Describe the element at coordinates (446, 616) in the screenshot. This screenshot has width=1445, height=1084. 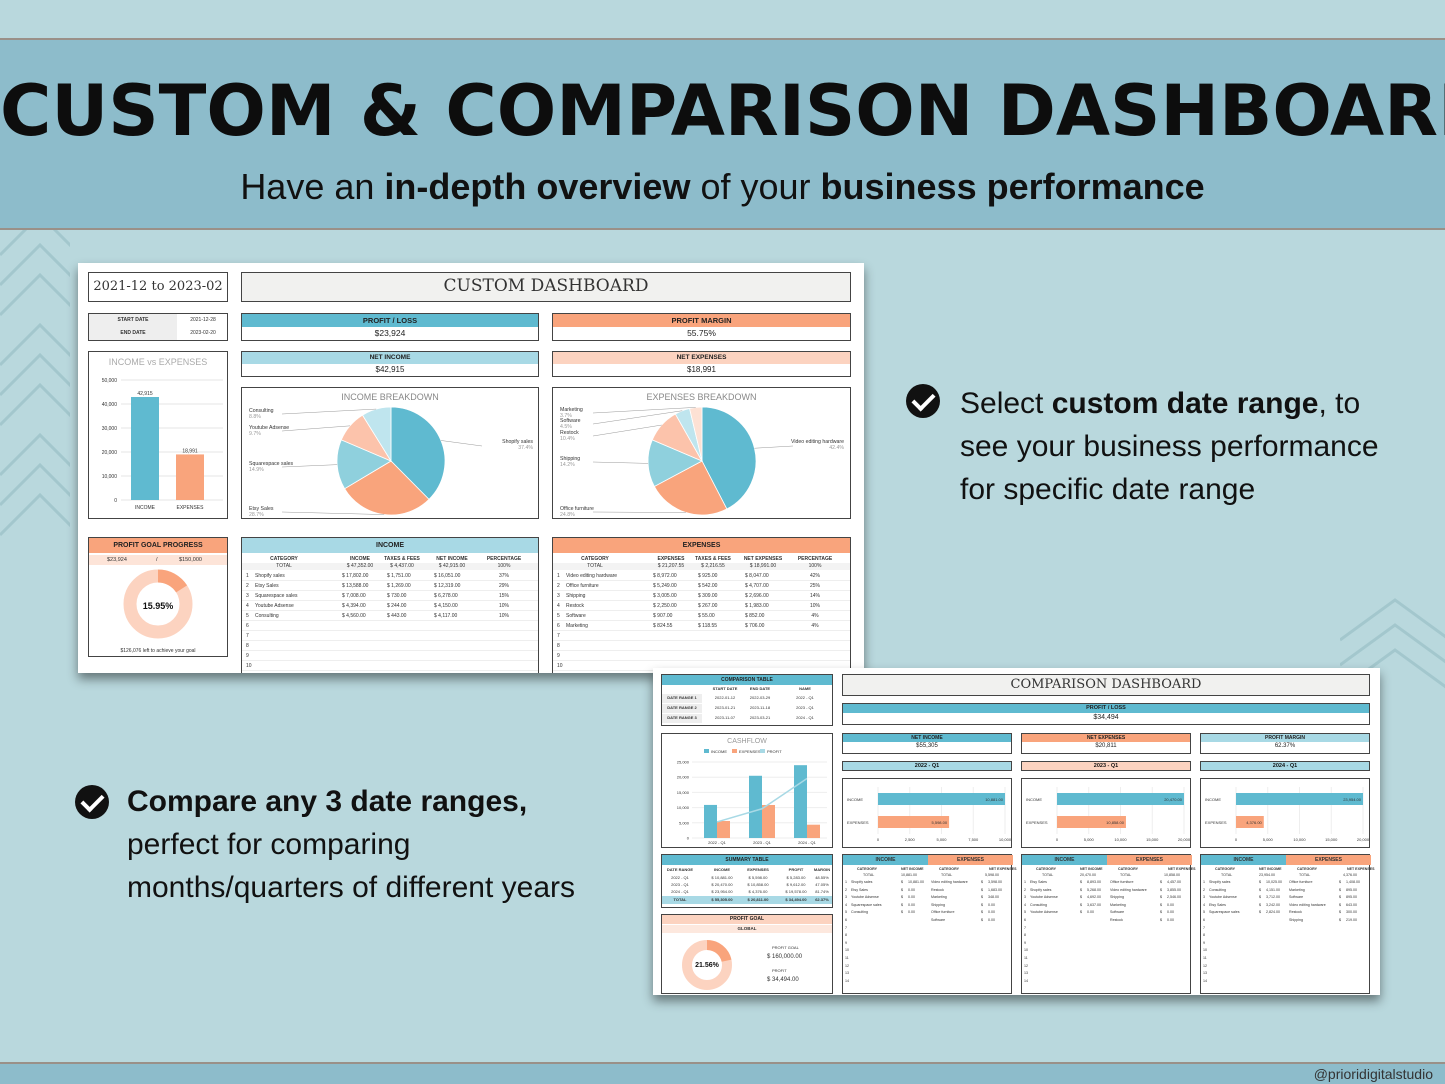
I see `table-cell: $ 4,117.00` at that location.